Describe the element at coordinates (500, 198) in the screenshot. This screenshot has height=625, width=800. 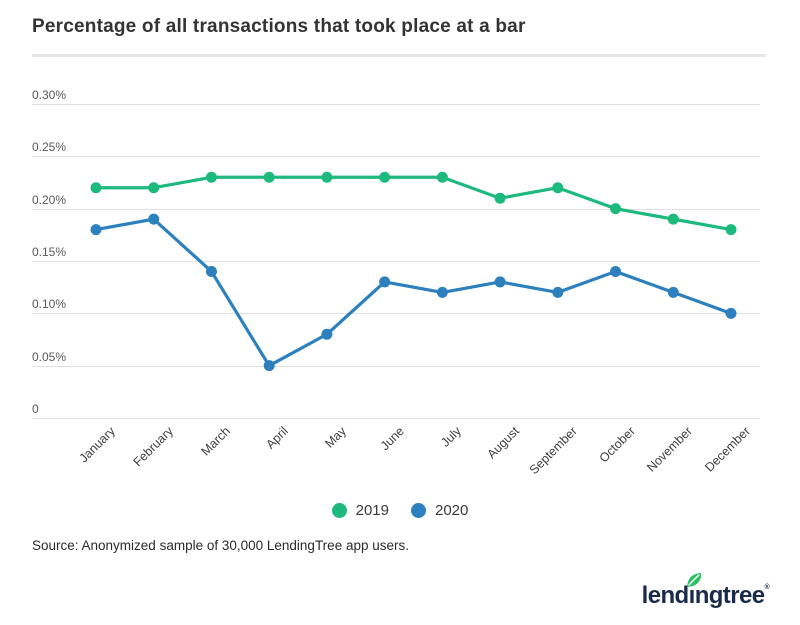
I see `data-point-2019-August` at that location.